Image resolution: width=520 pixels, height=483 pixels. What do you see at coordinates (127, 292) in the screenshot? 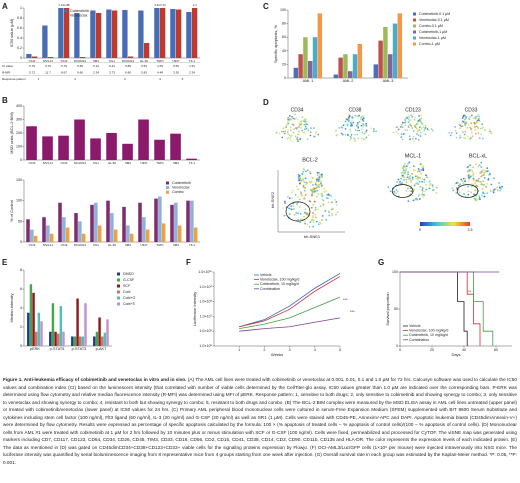
I see `legend-label: Cobi` at bounding box center [127, 292].